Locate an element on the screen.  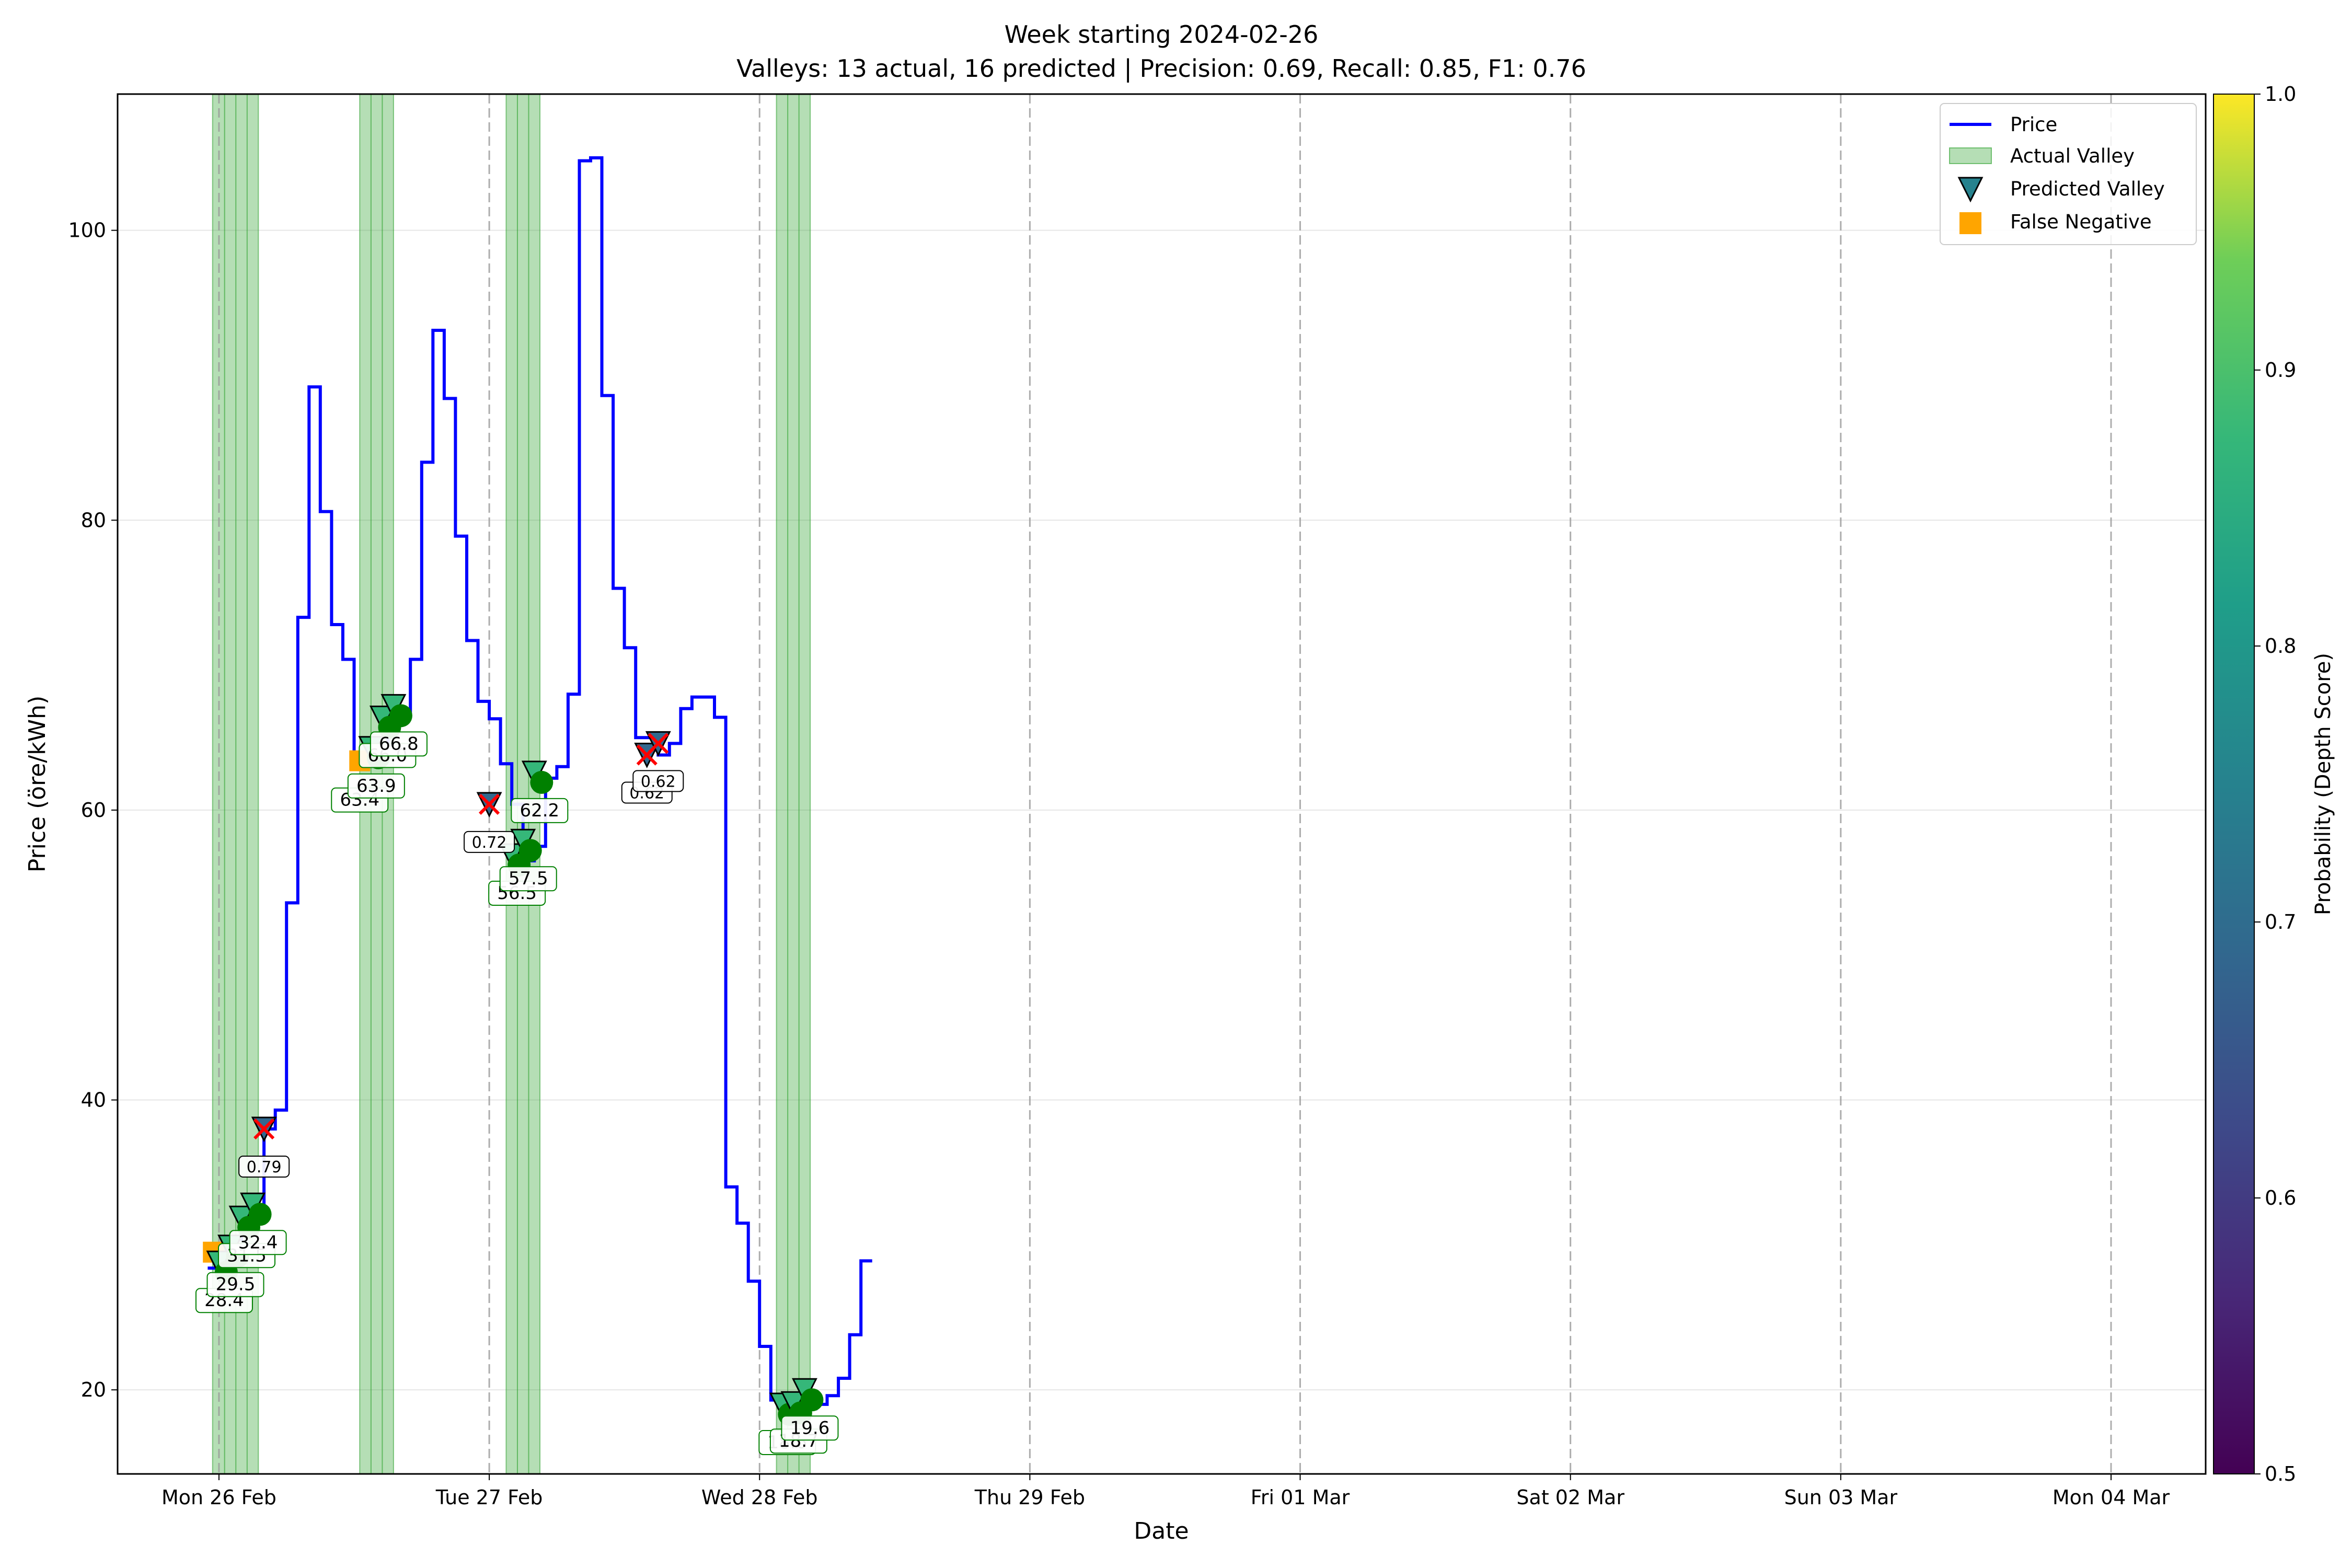
true-positive-label: 32.4 is located at coordinates (258, 1242).